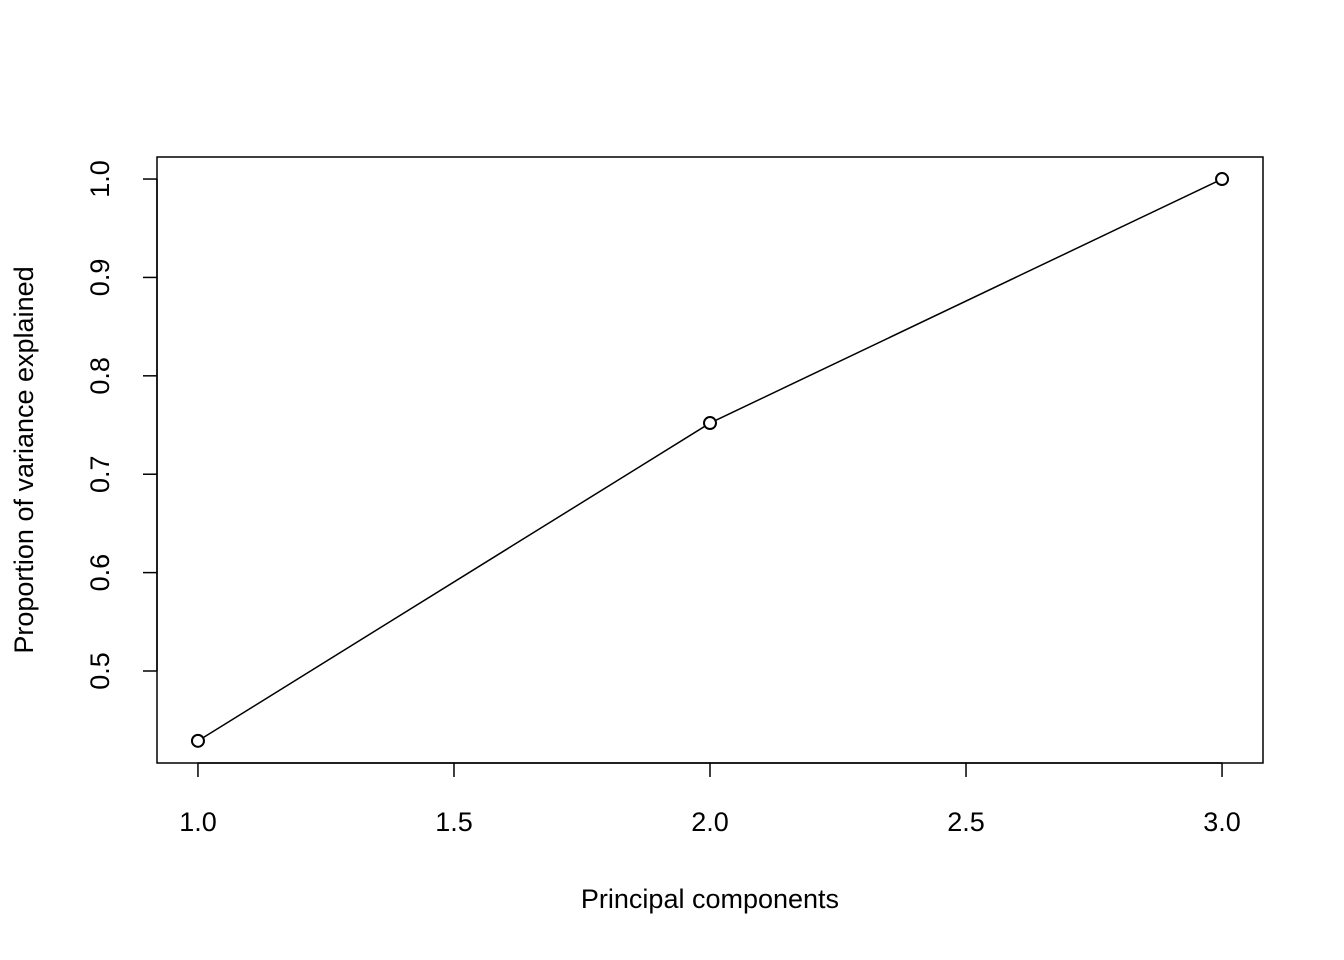 This screenshot has width=1344, height=960. What do you see at coordinates (100, 573) in the screenshot?
I see `y-tick-label: 0.6` at bounding box center [100, 573].